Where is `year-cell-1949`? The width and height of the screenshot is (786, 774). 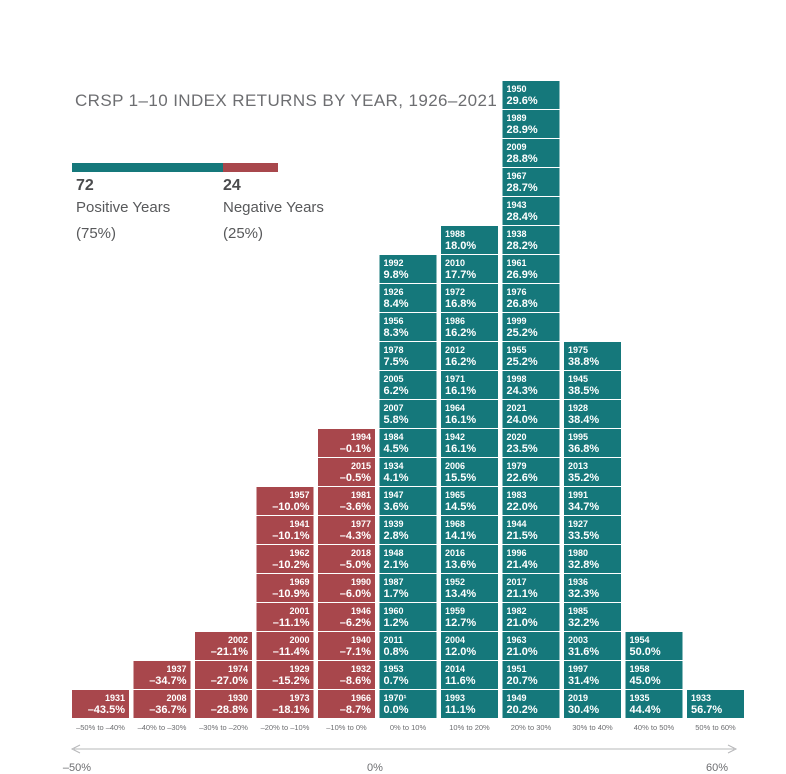 year-cell-1949 is located at coordinates (531, 704).